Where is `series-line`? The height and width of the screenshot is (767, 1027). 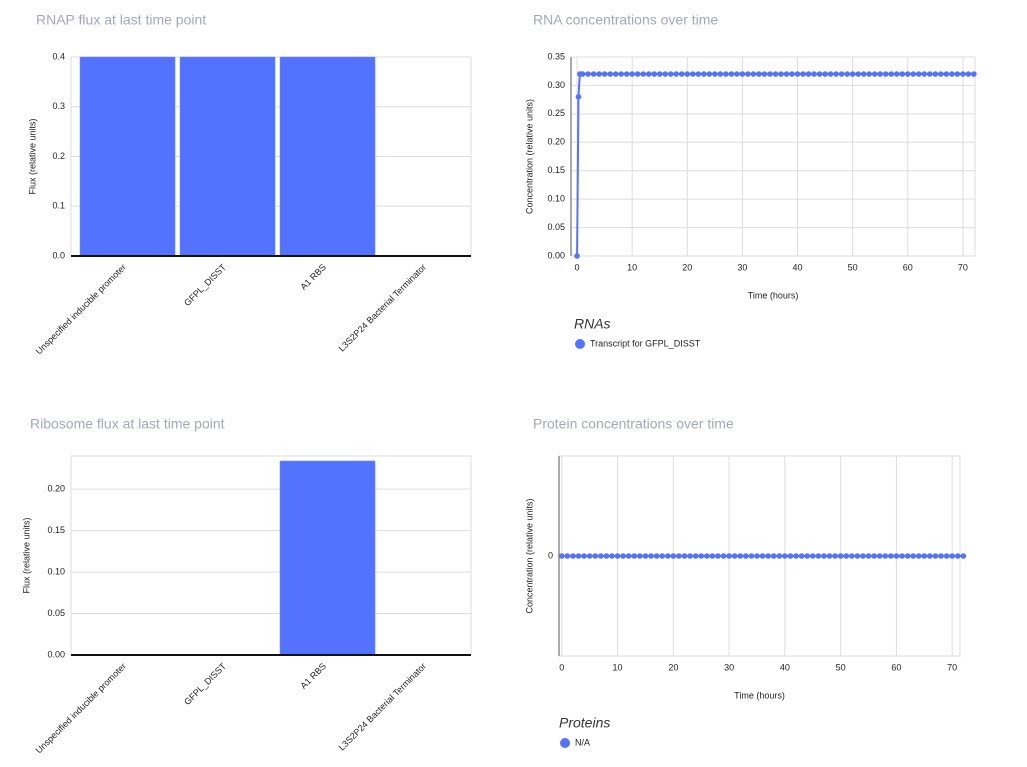 series-line is located at coordinates (775, 165).